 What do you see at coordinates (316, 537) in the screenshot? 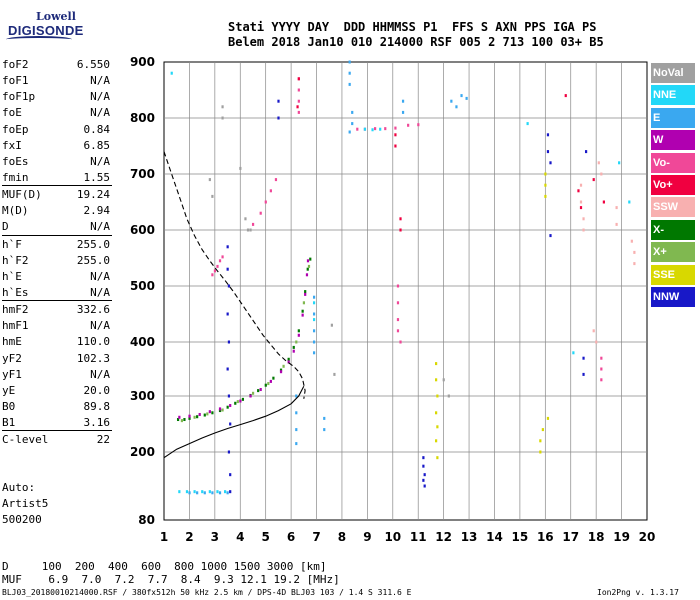
I see `x-tick-label: 7` at bounding box center [316, 537].